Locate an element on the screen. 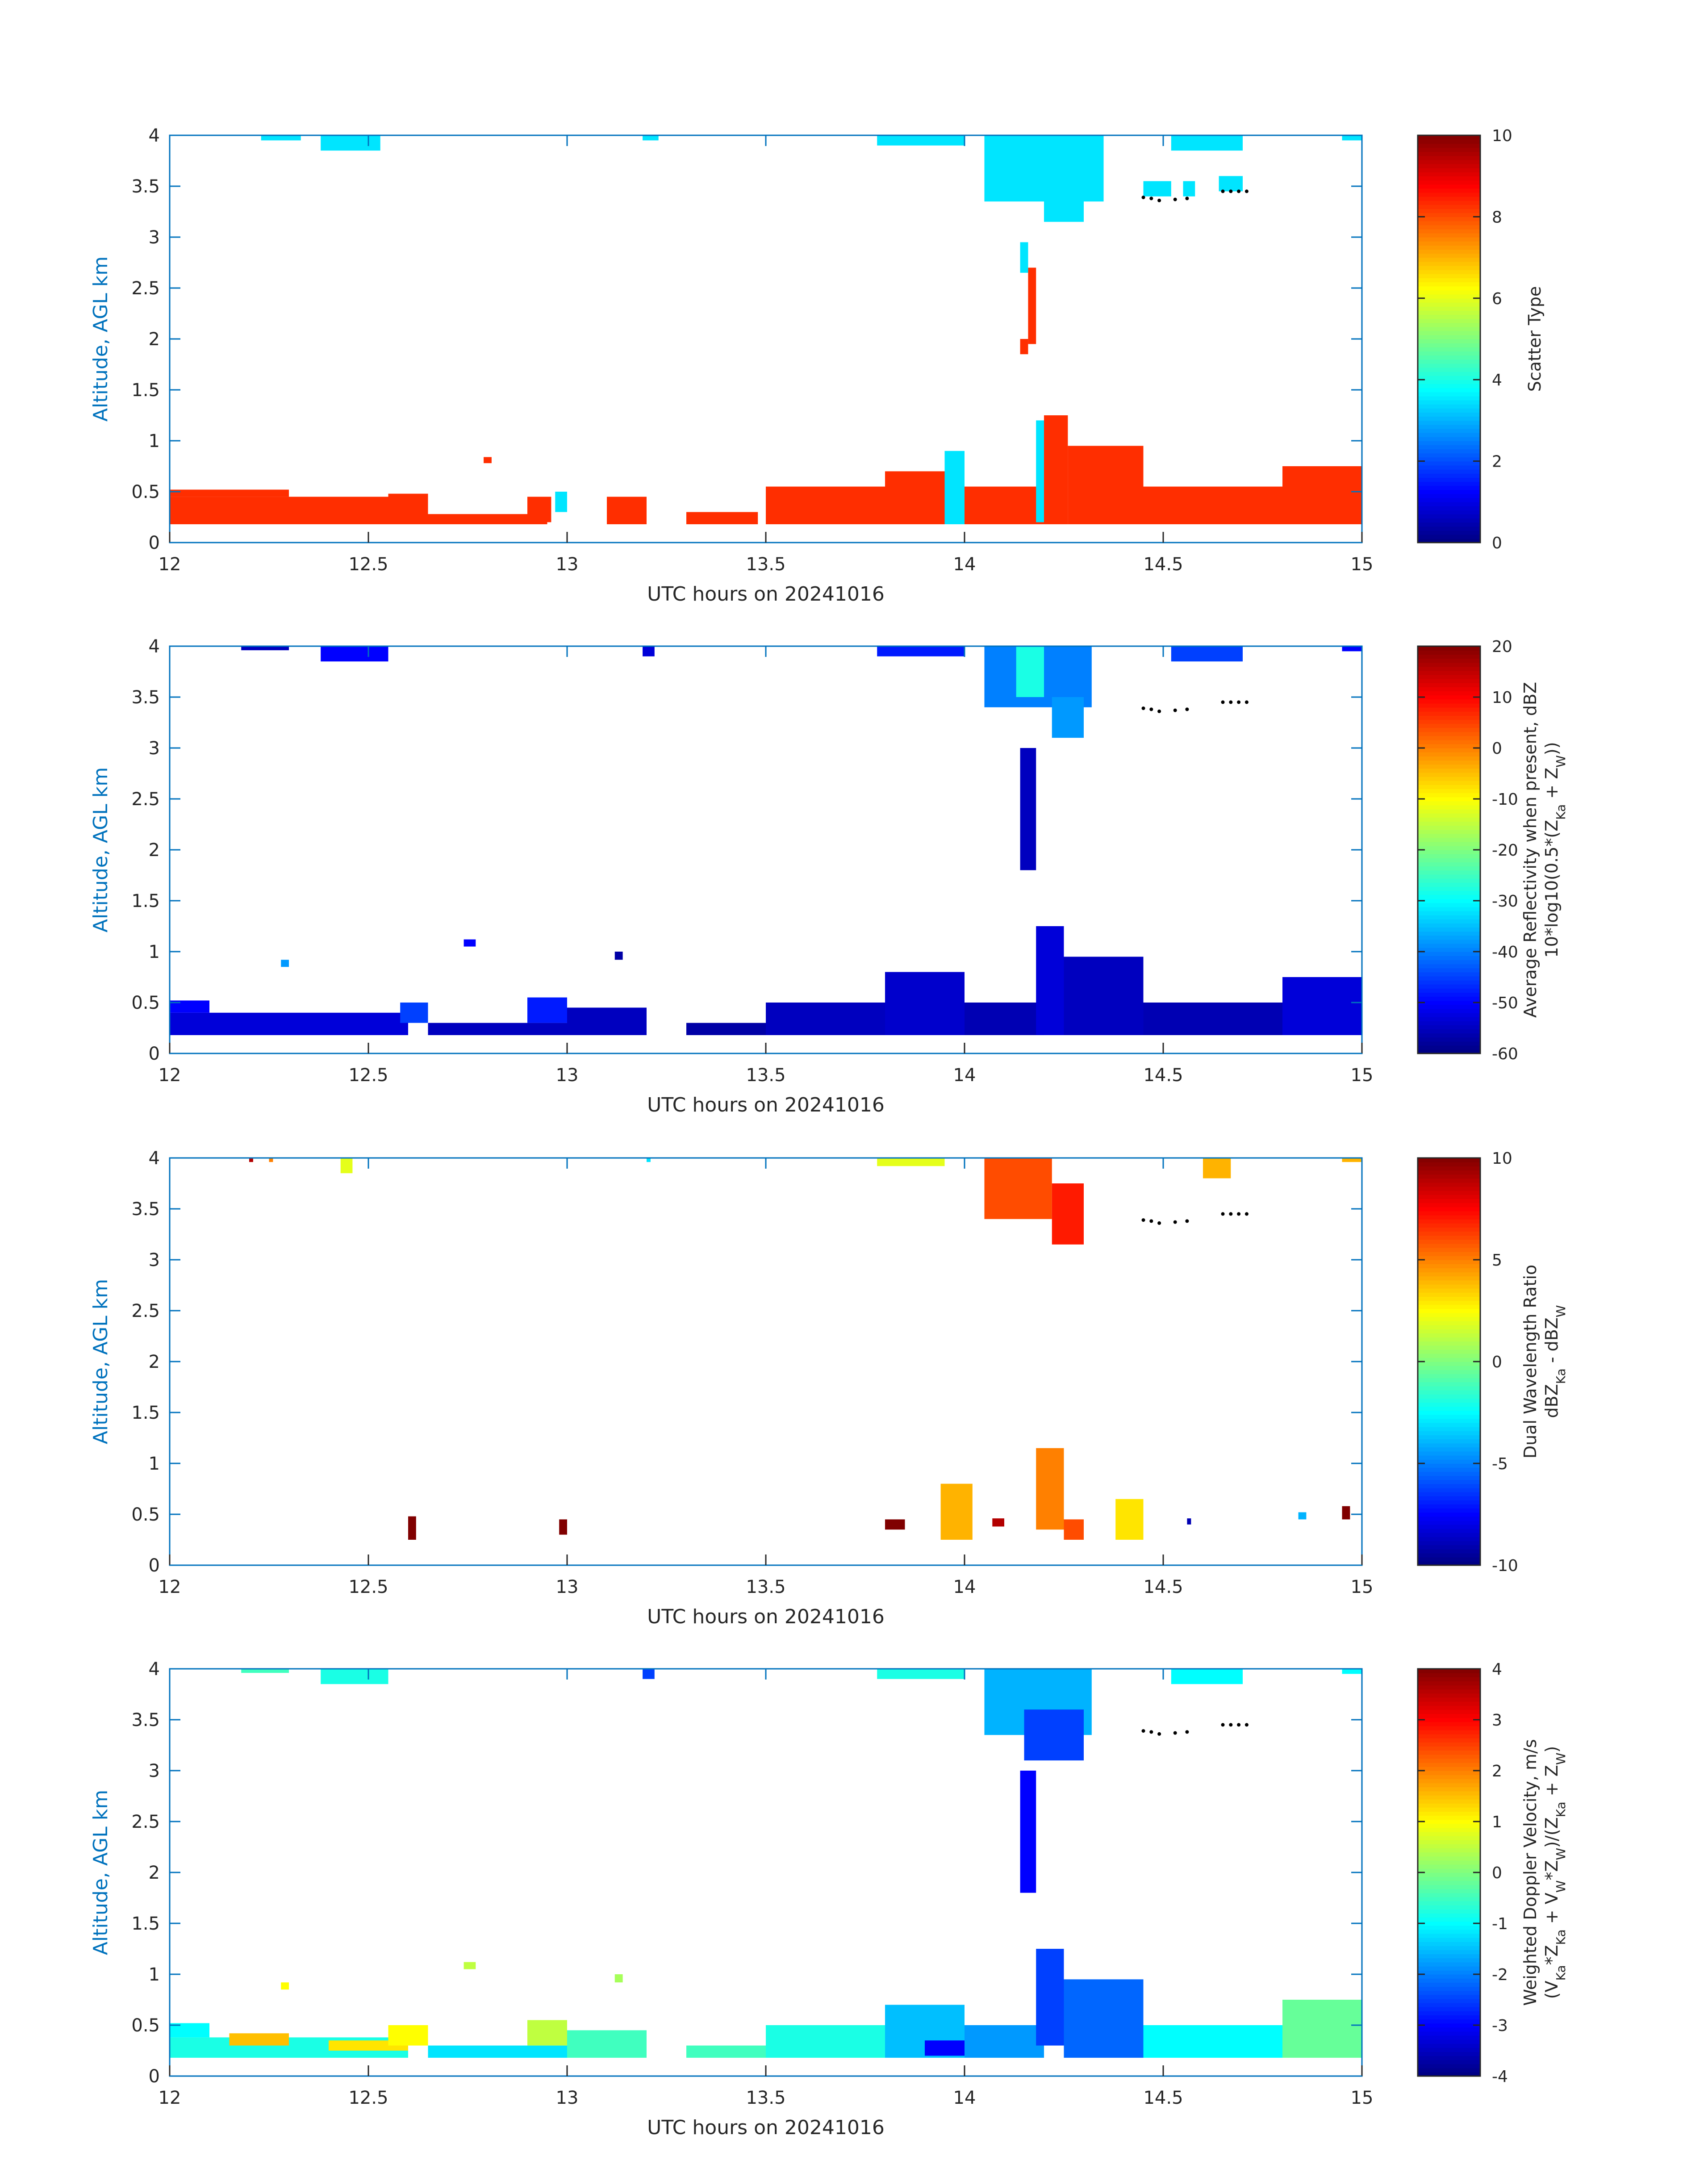  y-tick-label: 1 is located at coordinates (154, 1464).